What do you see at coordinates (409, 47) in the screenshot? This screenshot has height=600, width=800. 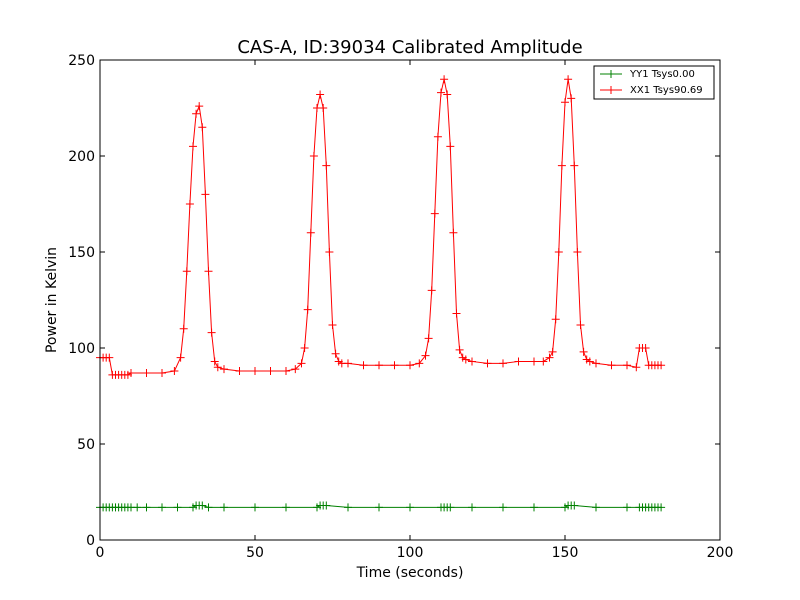 I see `chart-title: CAS-A, ID:39034 Calibrated Amplitude` at bounding box center [409, 47].